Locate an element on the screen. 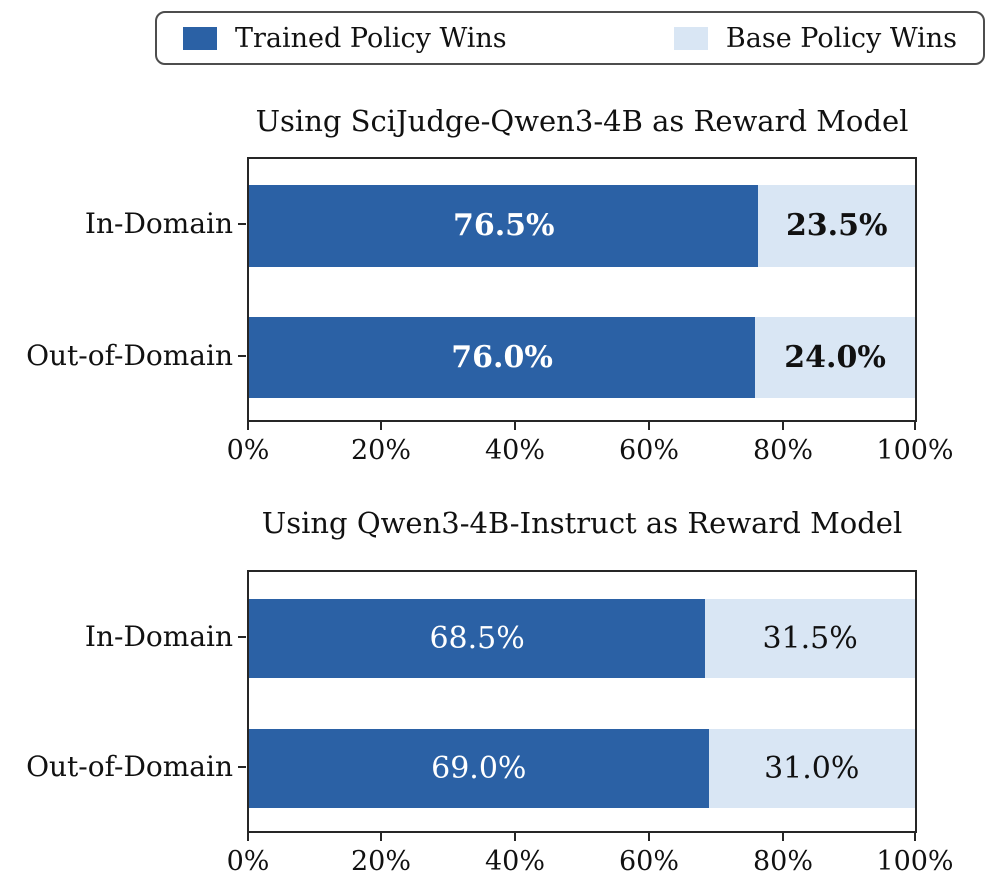 This screenshot has height=886, width=997. chart1-in-domain-base-segment: 23.5% is located at coordinates (836, 226).